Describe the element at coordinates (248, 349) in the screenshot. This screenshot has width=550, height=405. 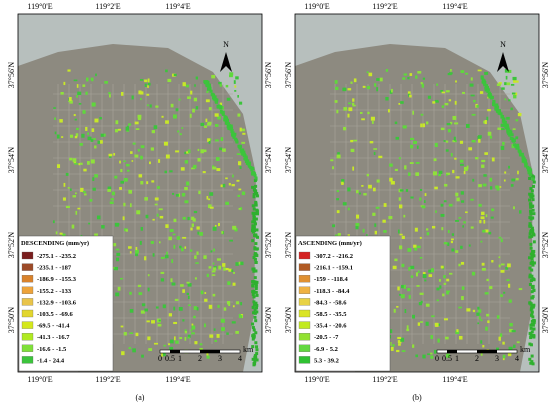
I see `scale-unit: km` at that location.